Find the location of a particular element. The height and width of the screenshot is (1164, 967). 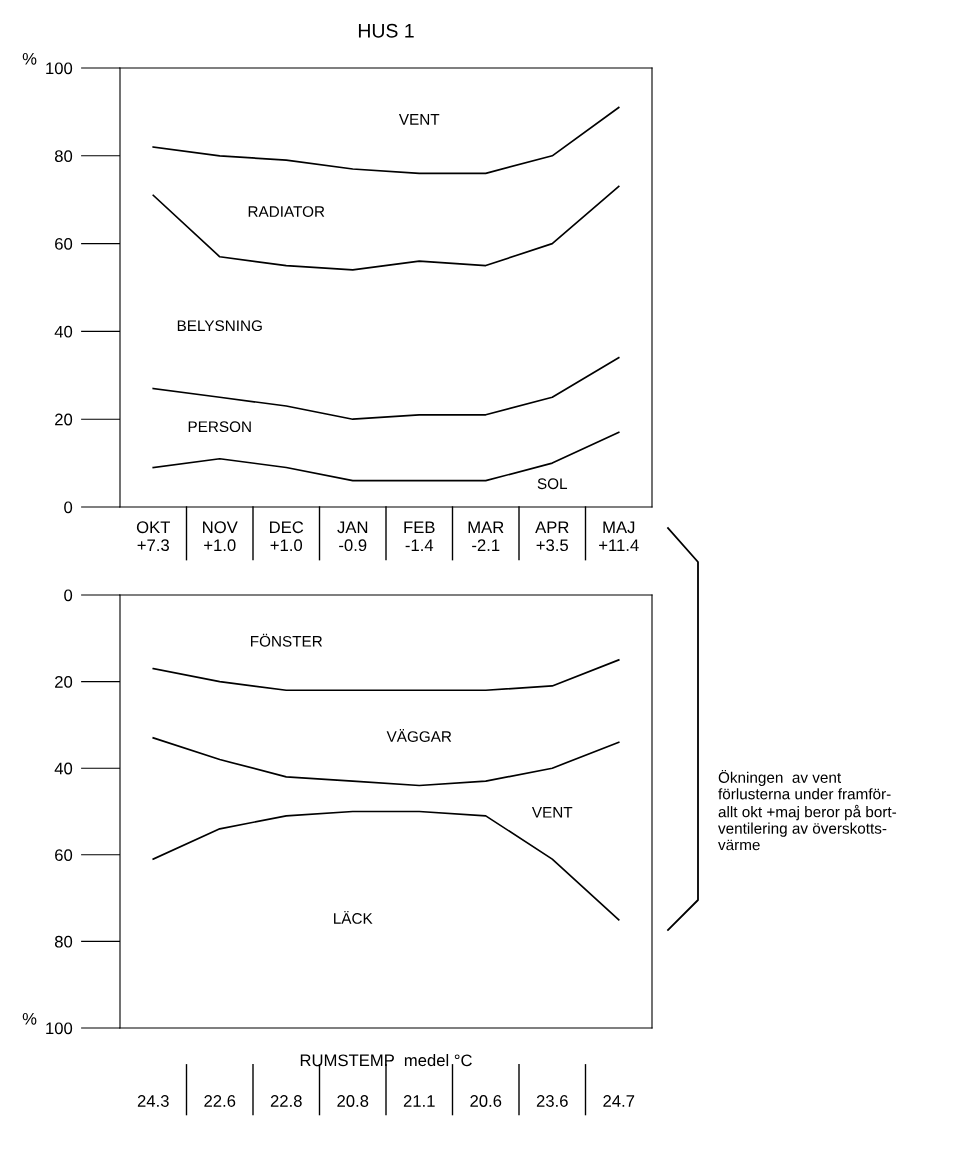

x-tick-label: DEC +1.0 is located at coordinates (287, 536).